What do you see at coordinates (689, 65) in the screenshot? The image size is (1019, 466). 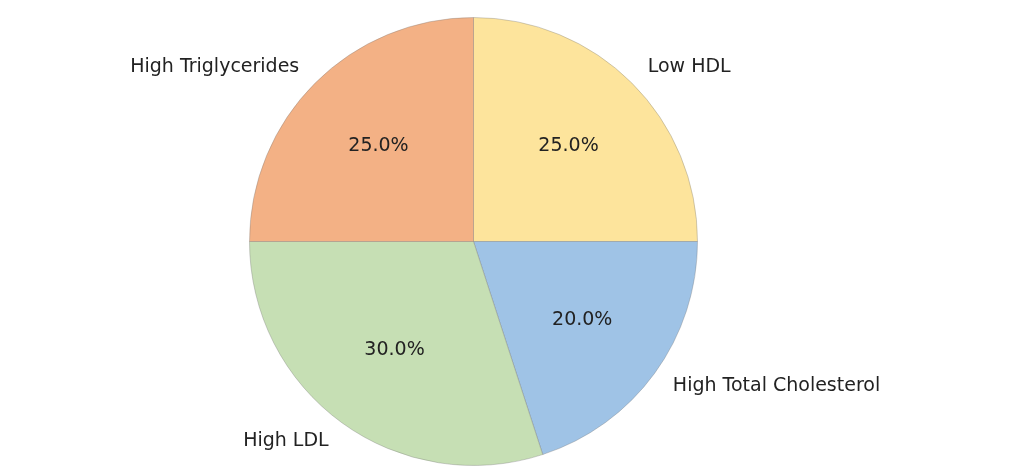 I see `slice-label: Low HDL` at bounding box center [689, 65].